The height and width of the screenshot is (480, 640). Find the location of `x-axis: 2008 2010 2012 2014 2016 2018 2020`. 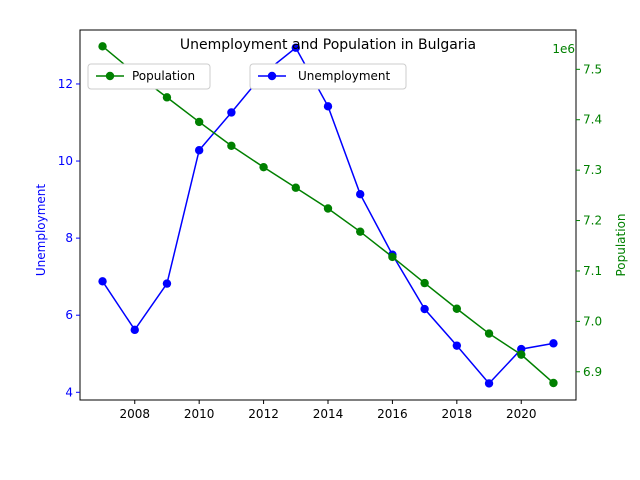

x-axis: 2008 2010 2012 2014 2016 2018 2020 is located at coordinates (328, 410).